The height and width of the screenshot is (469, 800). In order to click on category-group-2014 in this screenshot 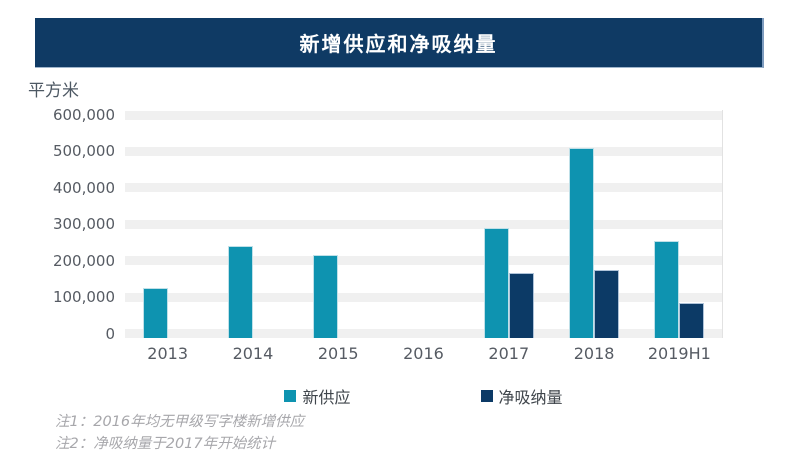, I will do `click(252, 224)`.